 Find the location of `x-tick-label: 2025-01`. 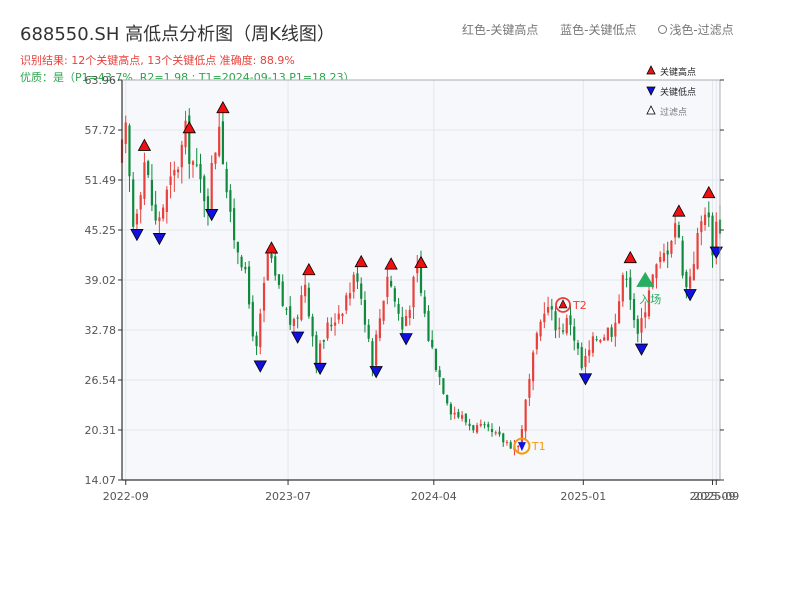

x-tick-label: 2025-01 is located at coordinates (583, 496).